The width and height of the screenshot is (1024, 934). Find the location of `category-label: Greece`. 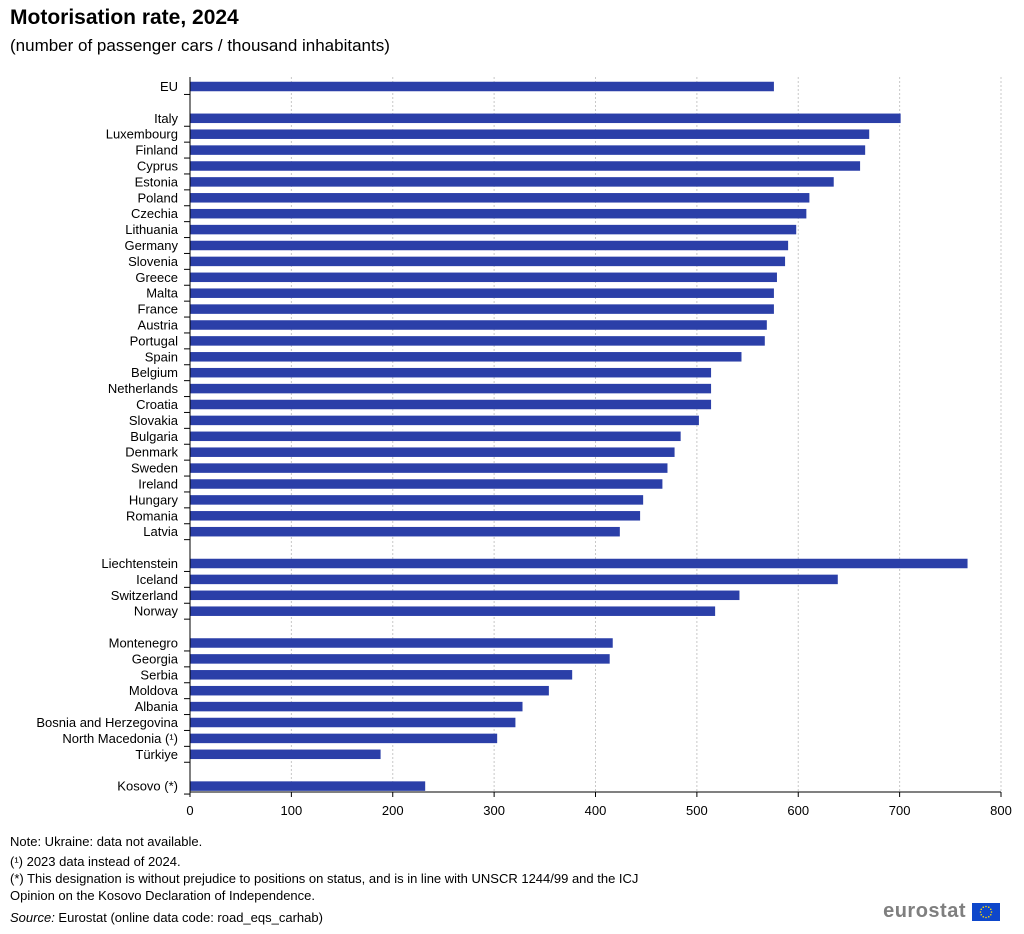

category-label: Greece is located at coordinates (156, 277).